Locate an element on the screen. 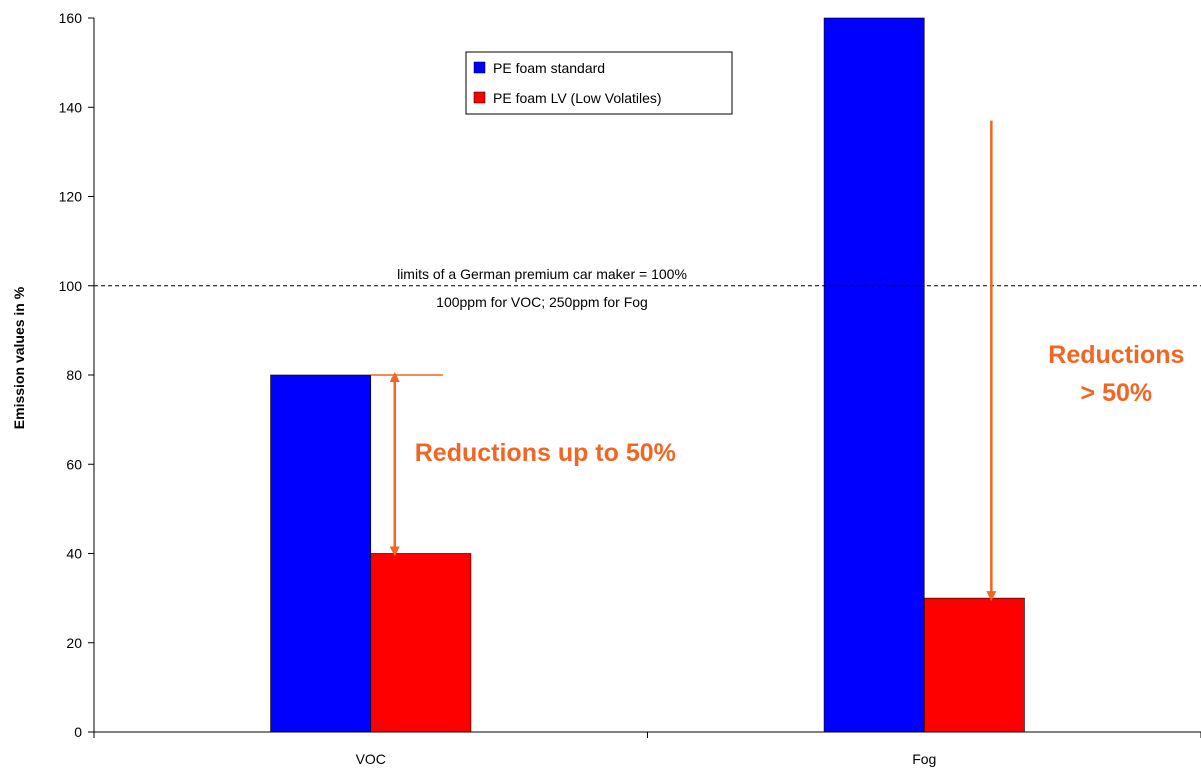  legend-label-standard: PE foam standard is located at coordinates (549, 68).